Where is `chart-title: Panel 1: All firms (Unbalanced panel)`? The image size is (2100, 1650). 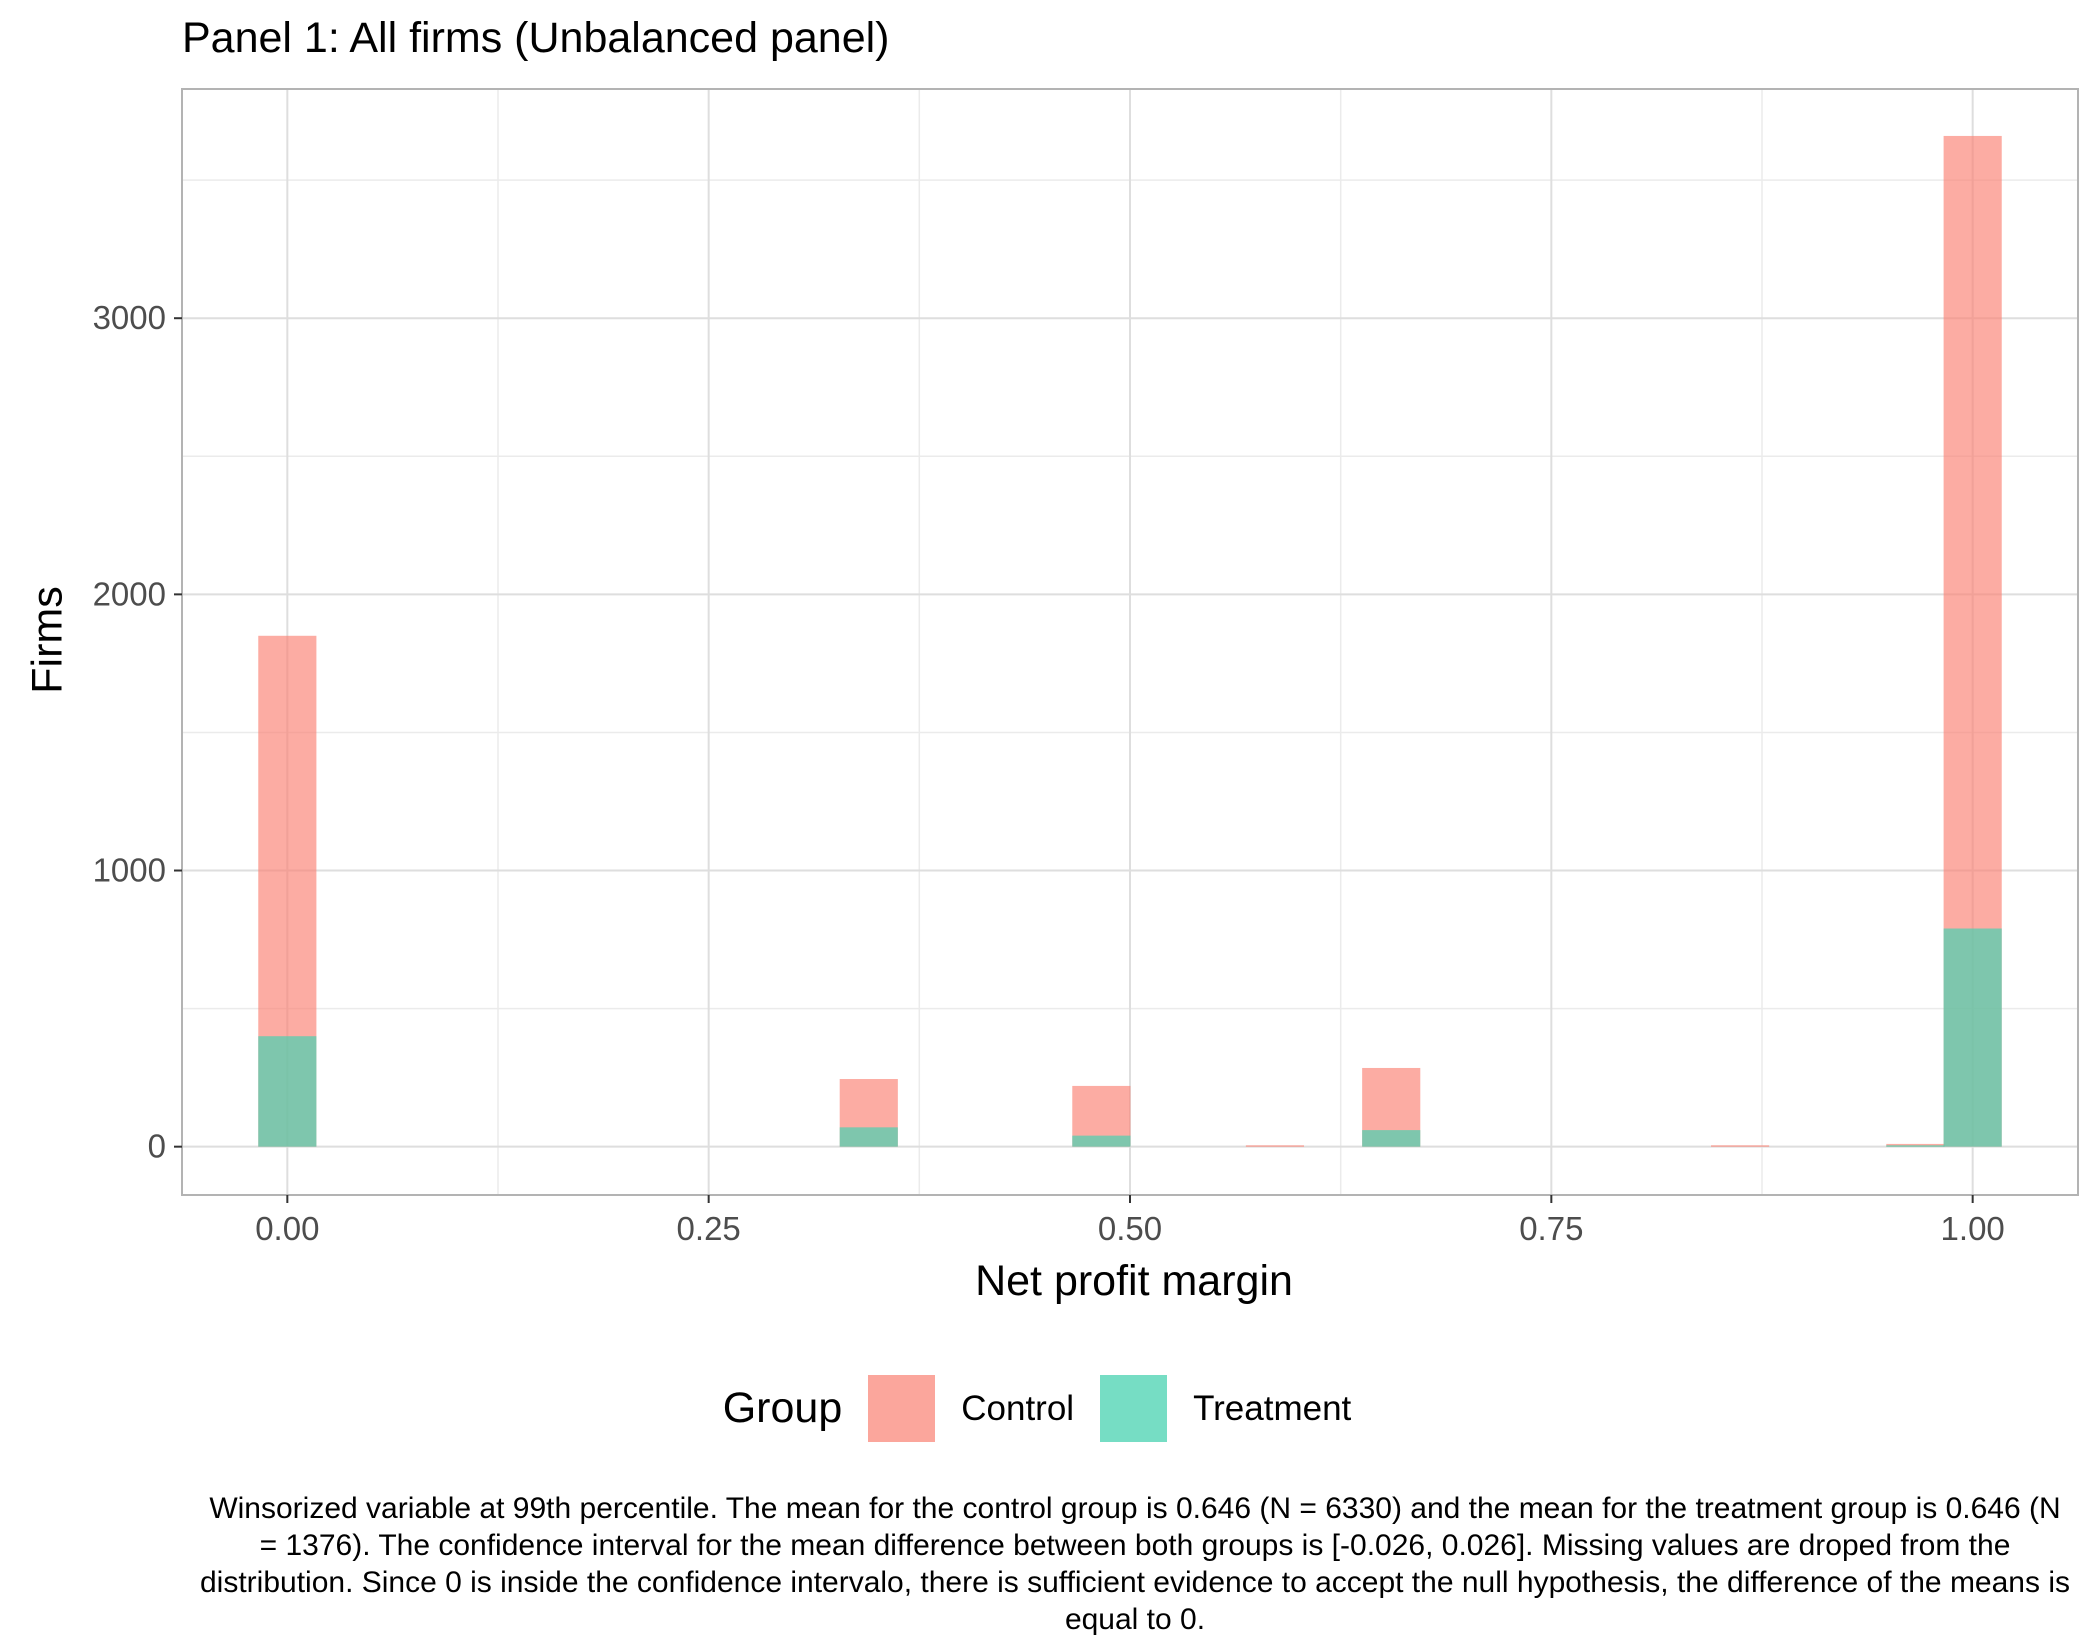 chart-title: Panel 1: All firms (Unbalanced panel) is located at coordinates (536, 38).